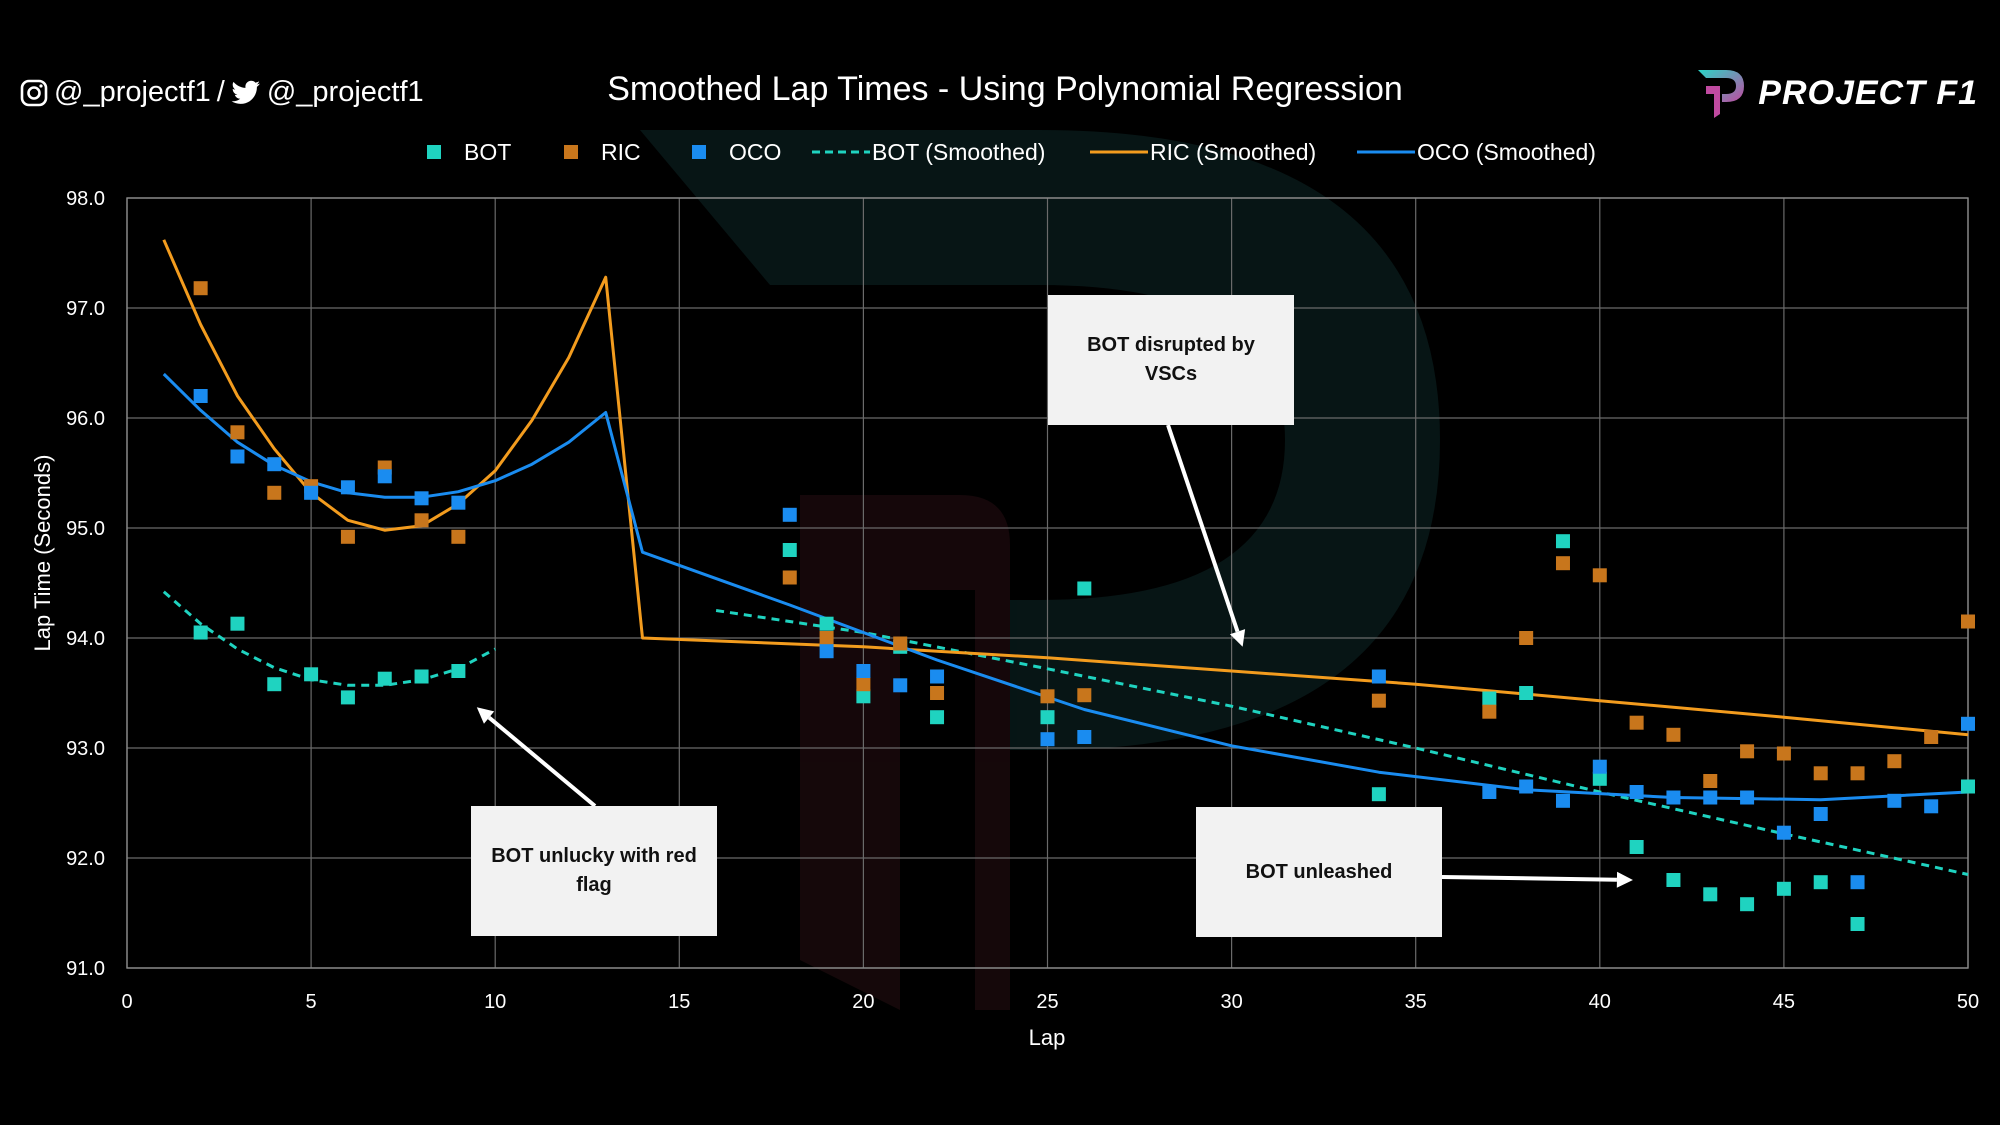 The height and width of the screenshot is (1125, 2000). What do you see at coordinates (1868, 92) in the screenshot?
I see `brand-name: PROJECT F1` at bounding box center [1868, 92].